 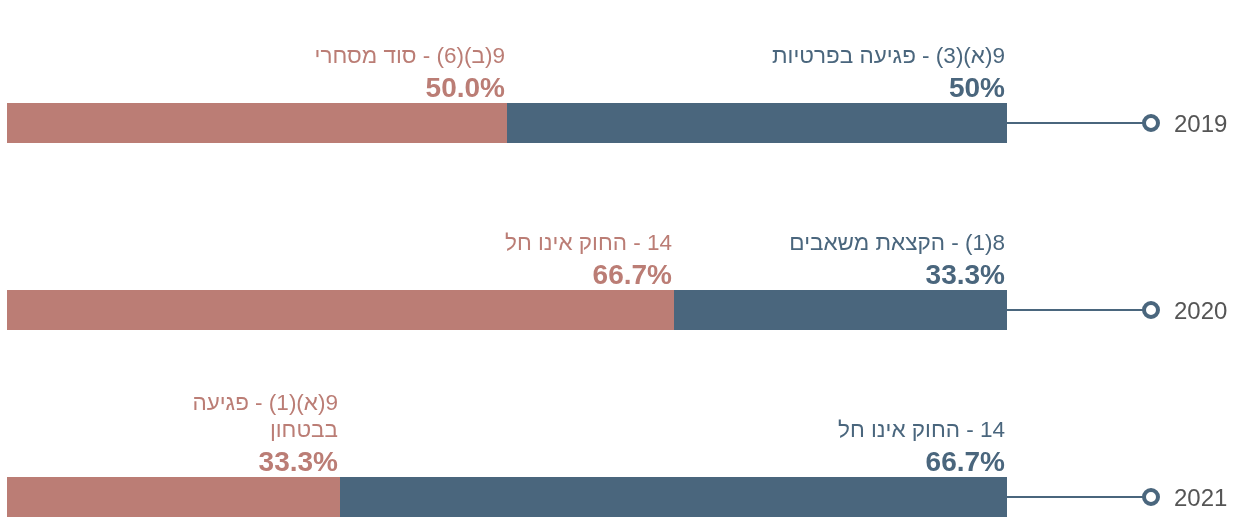 I want to click on series-label: 9(א)(1) - פגיעה בבטחון, so click(x=265, y=416).